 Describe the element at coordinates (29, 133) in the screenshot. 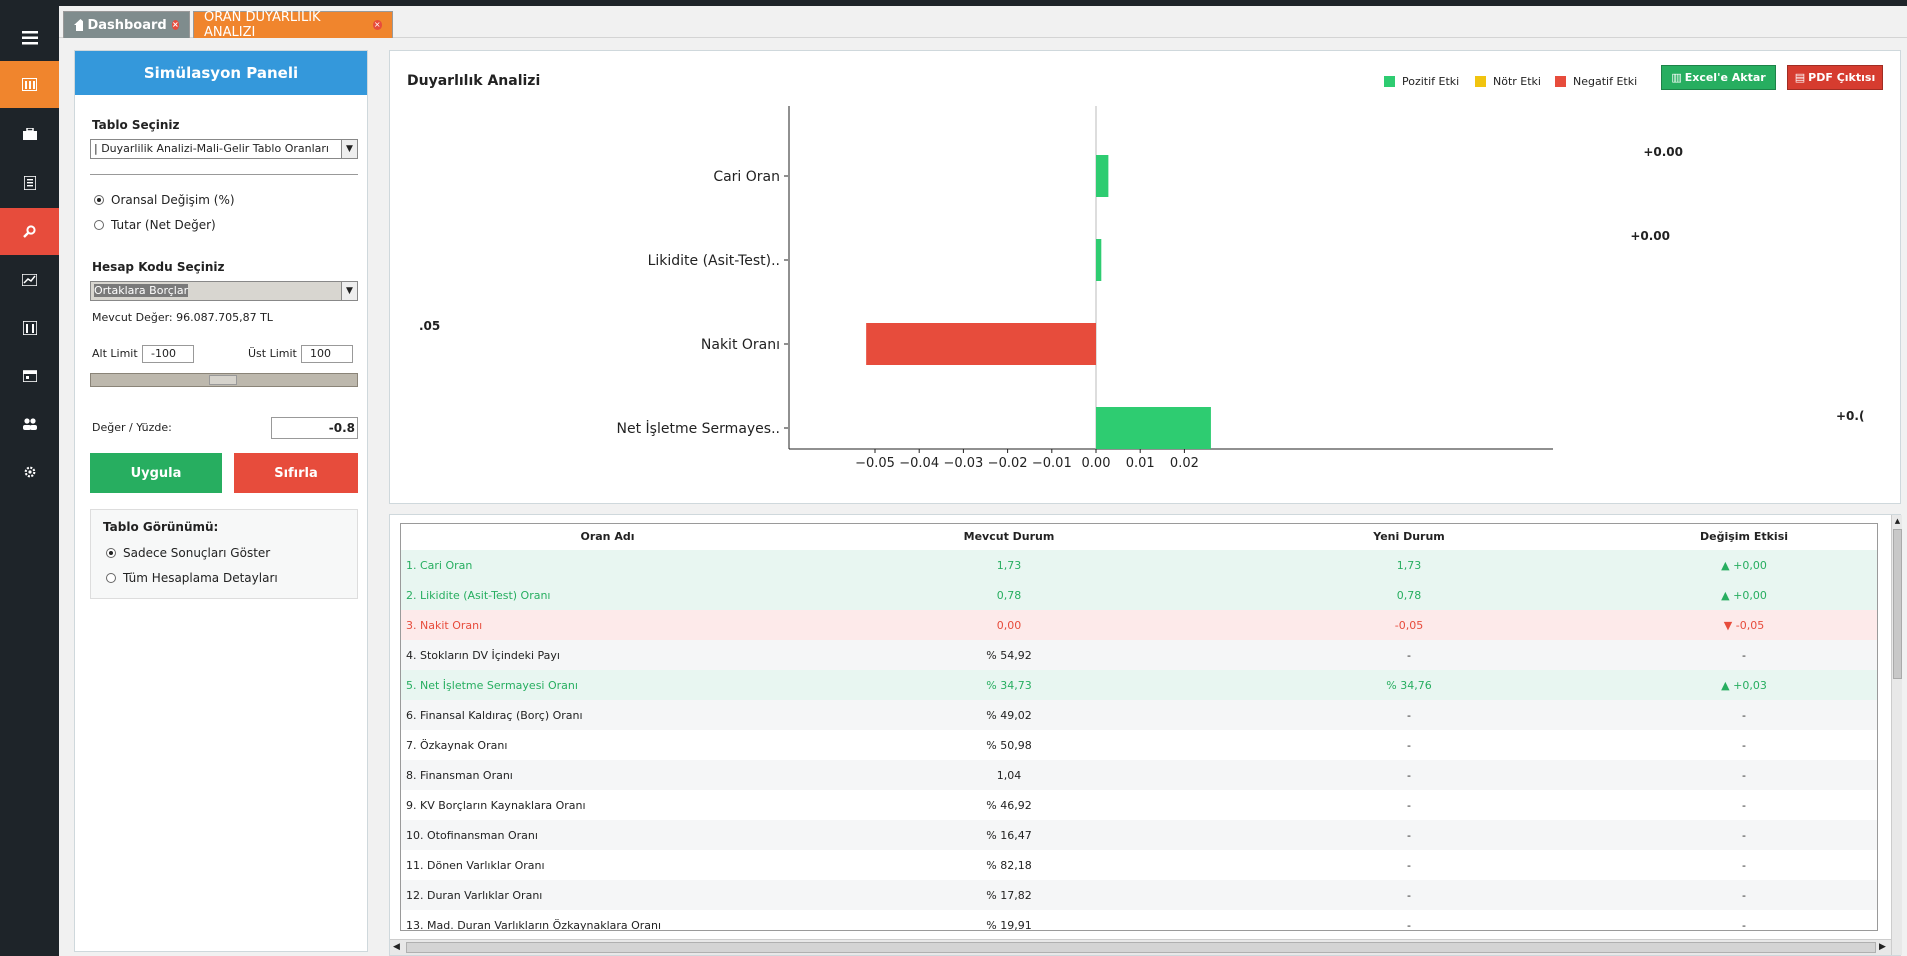

I see `briefcase-icon` at that location.